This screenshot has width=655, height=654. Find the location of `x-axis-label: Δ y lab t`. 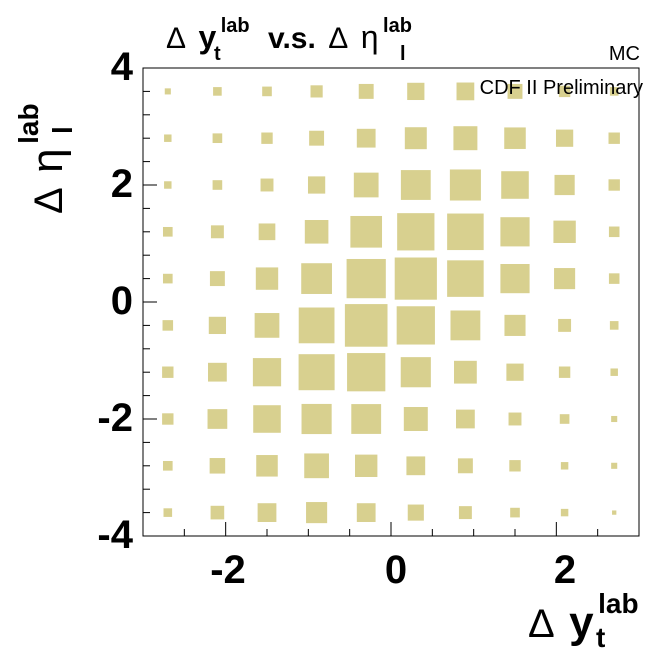

x-axis-label: Δ y lab t is located at coordinates (585, 620).